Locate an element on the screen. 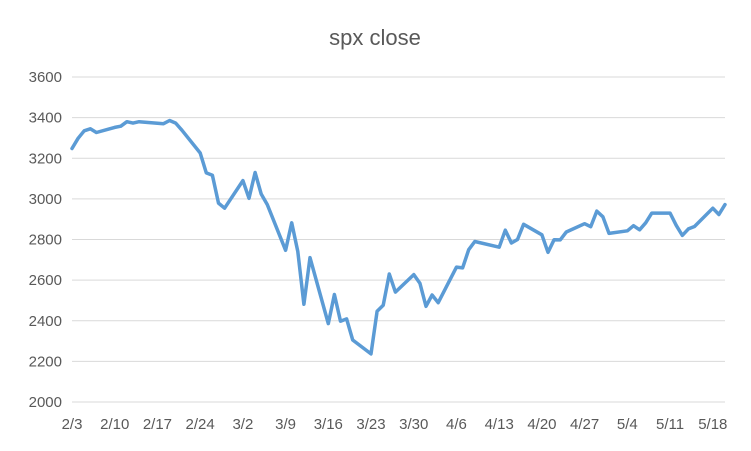  x-tick-label: 5/4 is located at coordinates (627, 424).